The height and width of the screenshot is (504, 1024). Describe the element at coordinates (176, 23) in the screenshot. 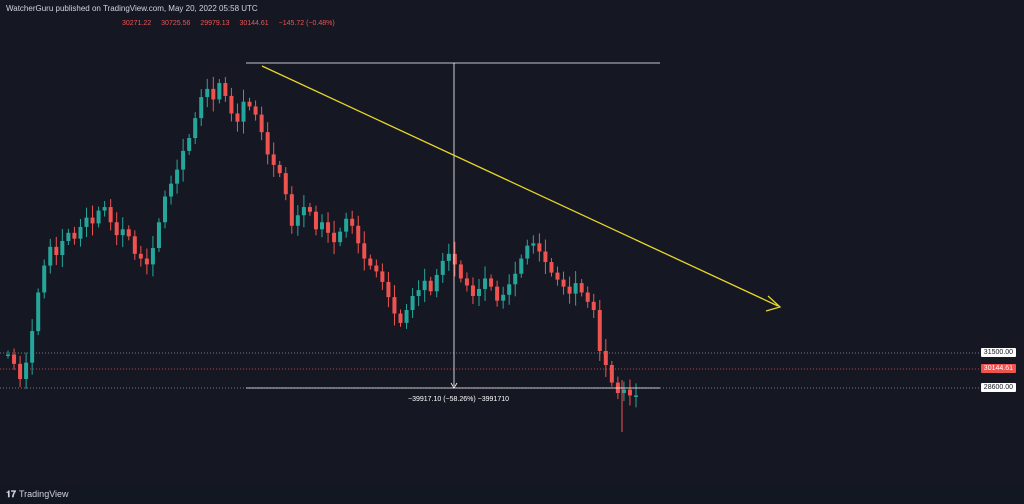

I see `ohlc-high: 30725.56` at that location.